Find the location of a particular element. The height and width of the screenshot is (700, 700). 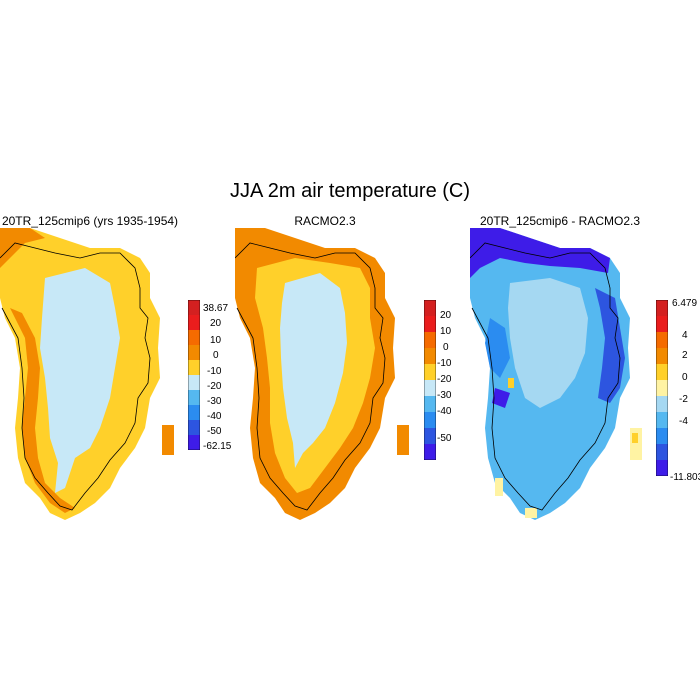

panel-title-model: 20TR_125cmip6 (yrs 1935-1954) is located at coordinates (90, 221).